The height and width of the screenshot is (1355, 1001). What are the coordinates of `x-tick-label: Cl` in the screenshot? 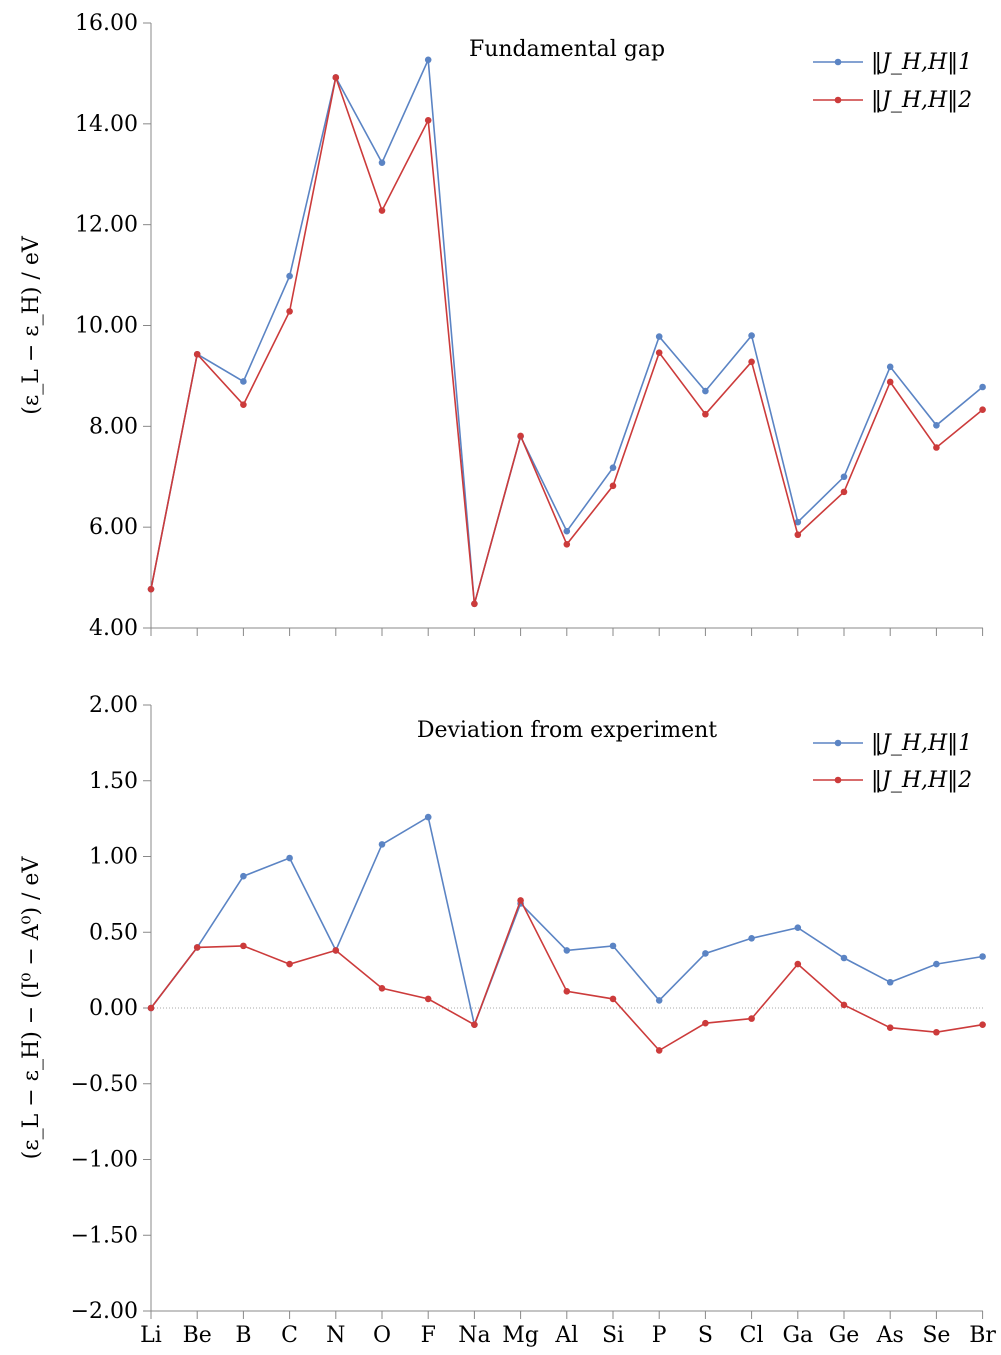 It's located at (752, 1335).